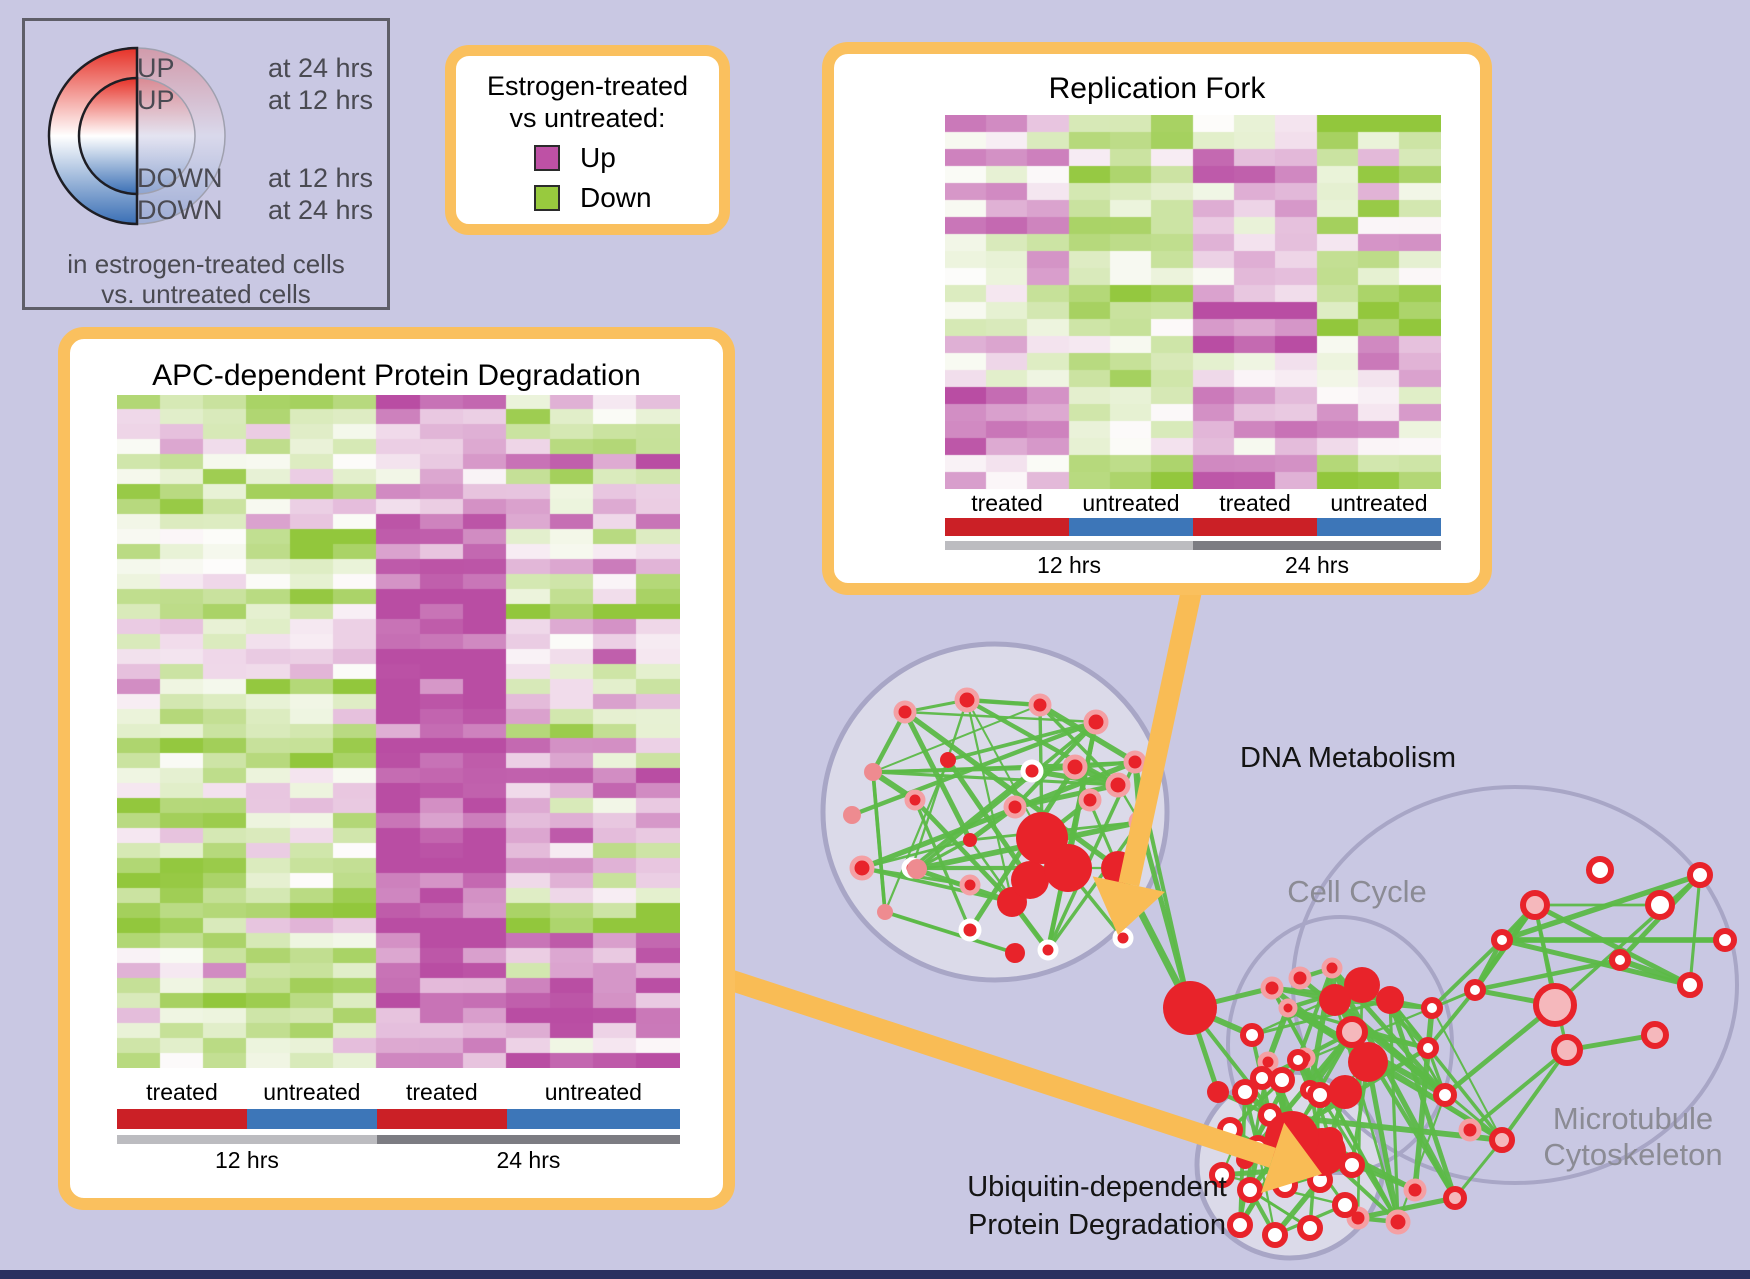 This screenshot has height=1279, width=1750. I want to click on up-label: Up, so click(598, 157).